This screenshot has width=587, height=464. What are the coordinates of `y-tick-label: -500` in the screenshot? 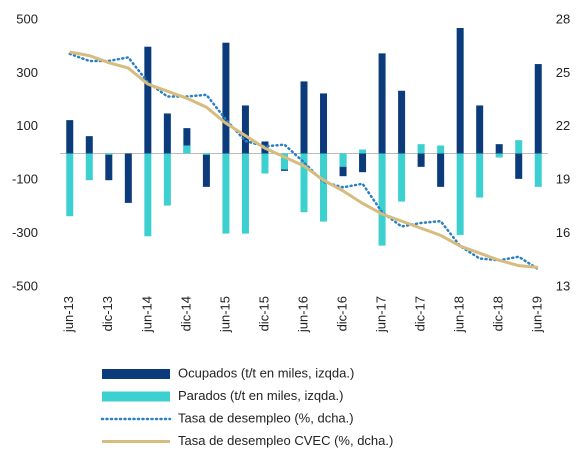 It's located at (25, 285).